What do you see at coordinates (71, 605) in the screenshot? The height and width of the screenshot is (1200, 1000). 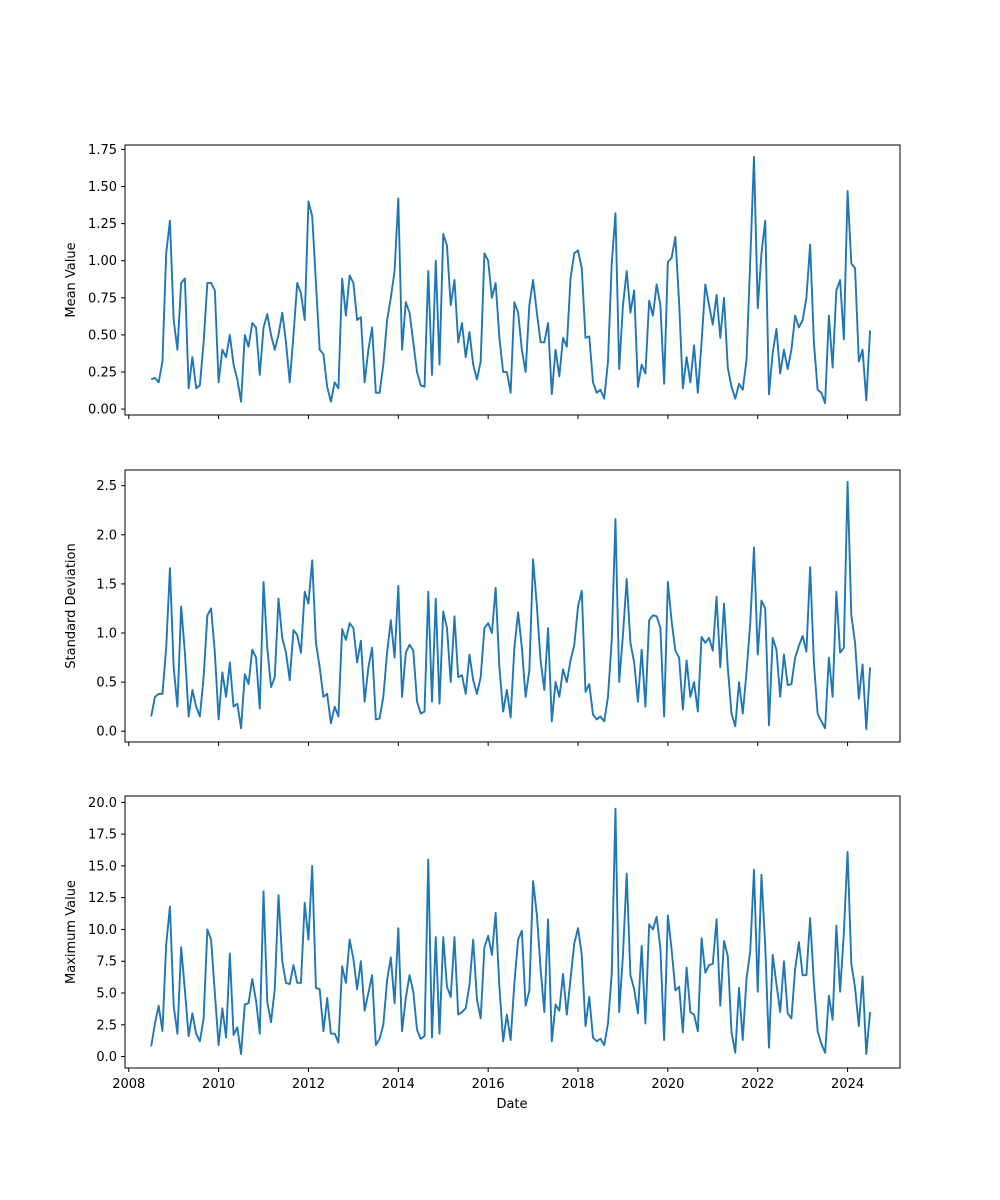 I see `y-axis-label: Standard Deviation` at bounding box center [71, 605].